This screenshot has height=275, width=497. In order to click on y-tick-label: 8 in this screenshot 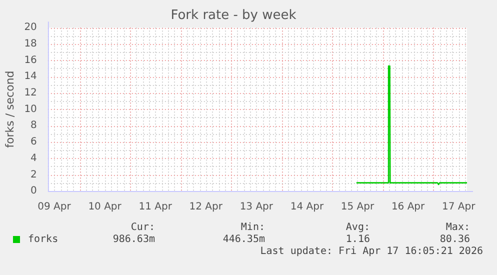, I will do `click(33, 126)`.